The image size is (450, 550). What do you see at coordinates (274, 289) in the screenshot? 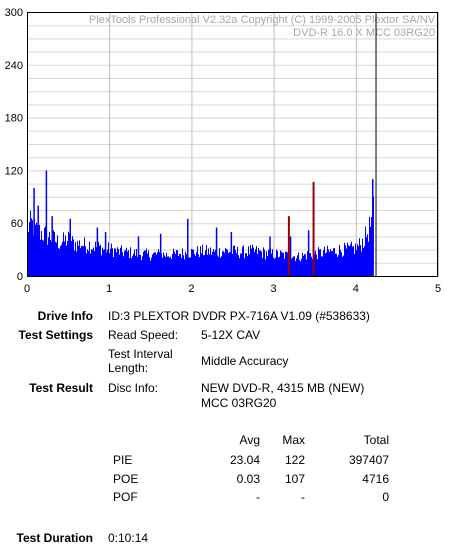
I see `x-tick-label: 3` at bounding box center [274, 289].